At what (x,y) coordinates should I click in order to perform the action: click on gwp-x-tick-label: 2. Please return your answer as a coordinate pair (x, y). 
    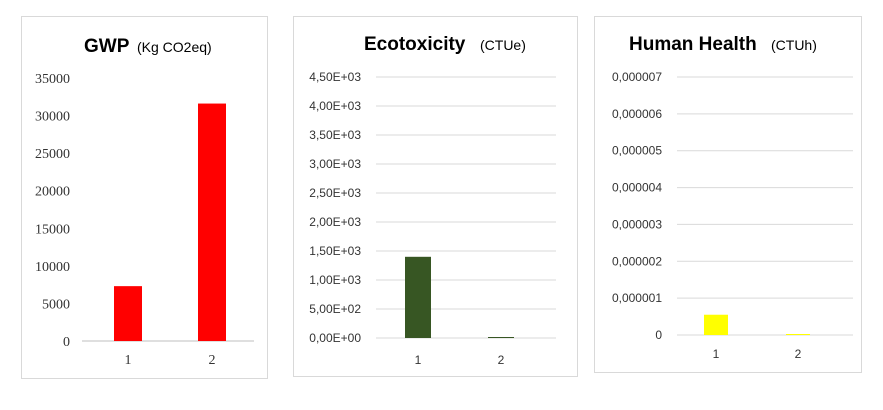
    Looking at the image, I should click on (212, 360).